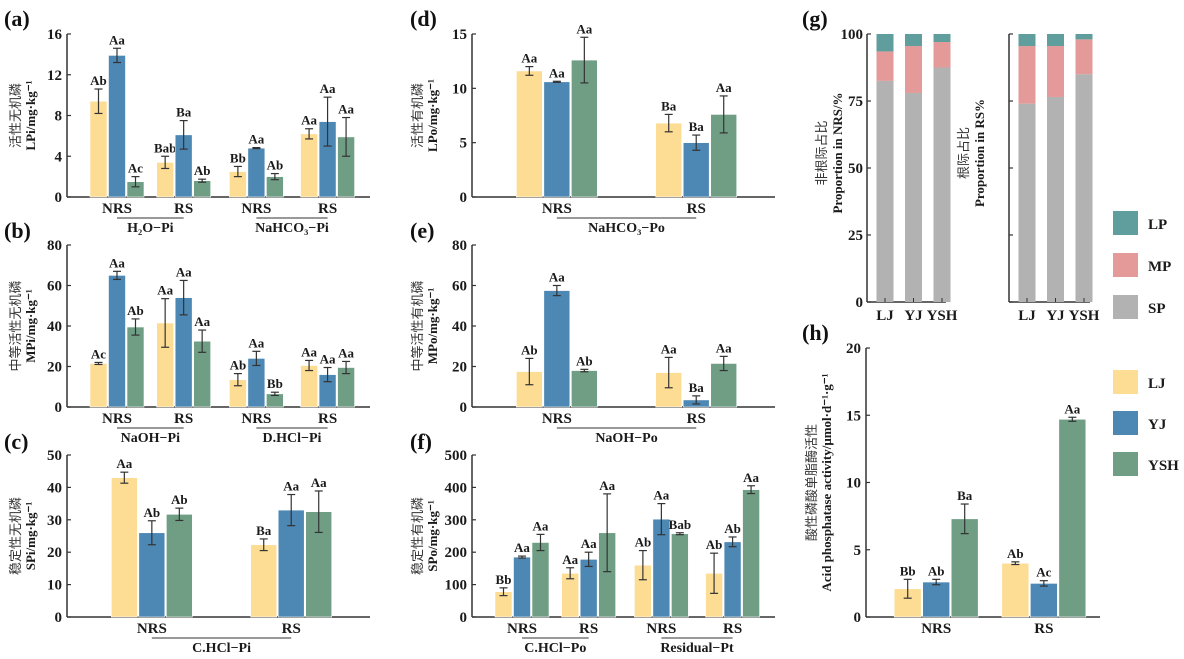 The height and width of the screenshot is (659, 1184). I want to click on panel-label: (b), so click(17, 230).